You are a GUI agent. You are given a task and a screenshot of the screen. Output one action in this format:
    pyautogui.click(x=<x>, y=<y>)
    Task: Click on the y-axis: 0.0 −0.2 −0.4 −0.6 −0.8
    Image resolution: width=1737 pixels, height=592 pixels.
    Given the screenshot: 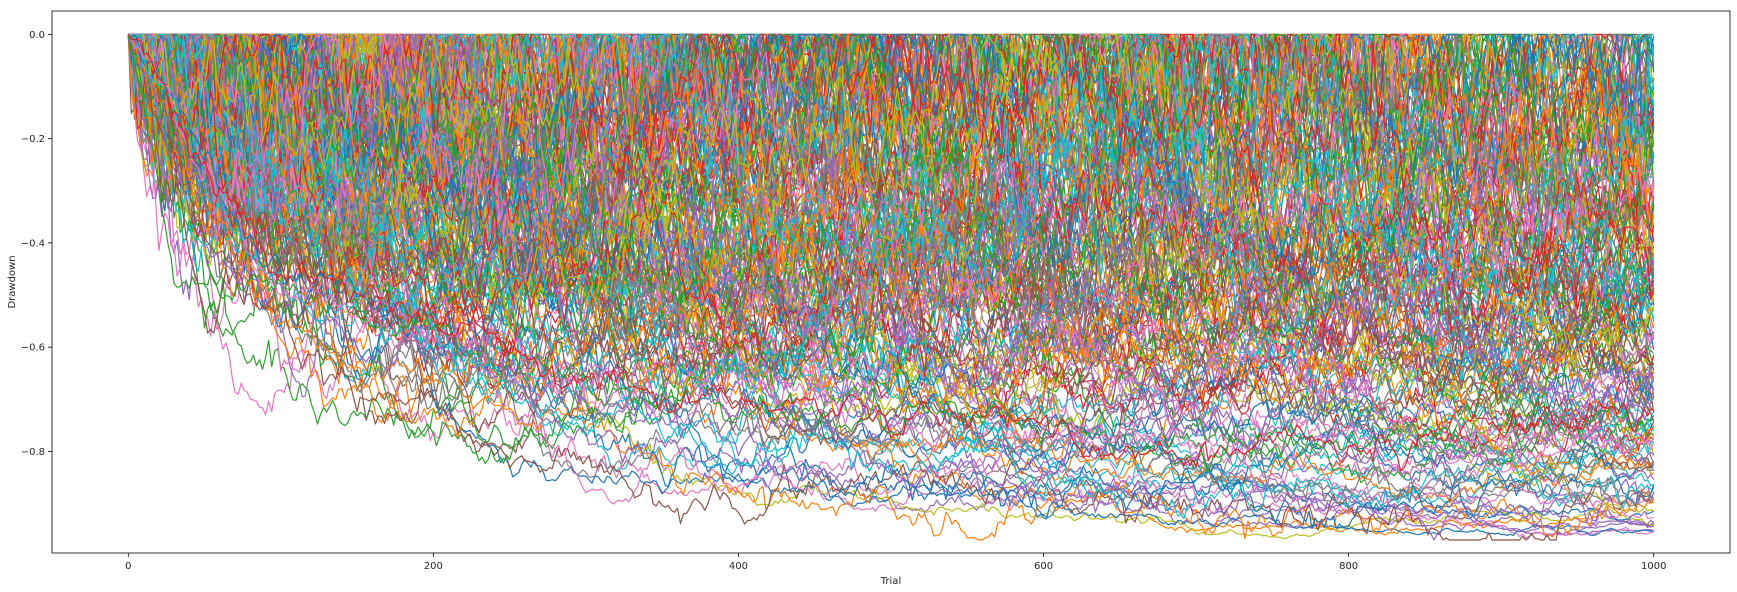 What is the action you would take?
    pyautogui.click(x=36, y=244)
    